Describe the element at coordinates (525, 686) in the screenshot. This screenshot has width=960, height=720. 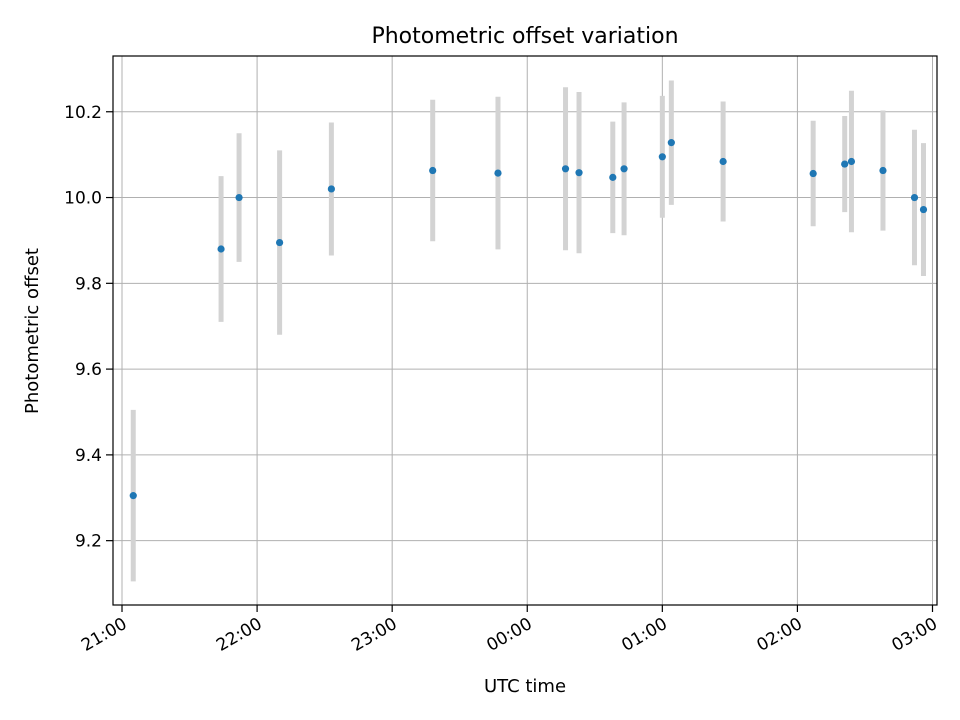
I see `x-axis-label: UTC time` at that location.